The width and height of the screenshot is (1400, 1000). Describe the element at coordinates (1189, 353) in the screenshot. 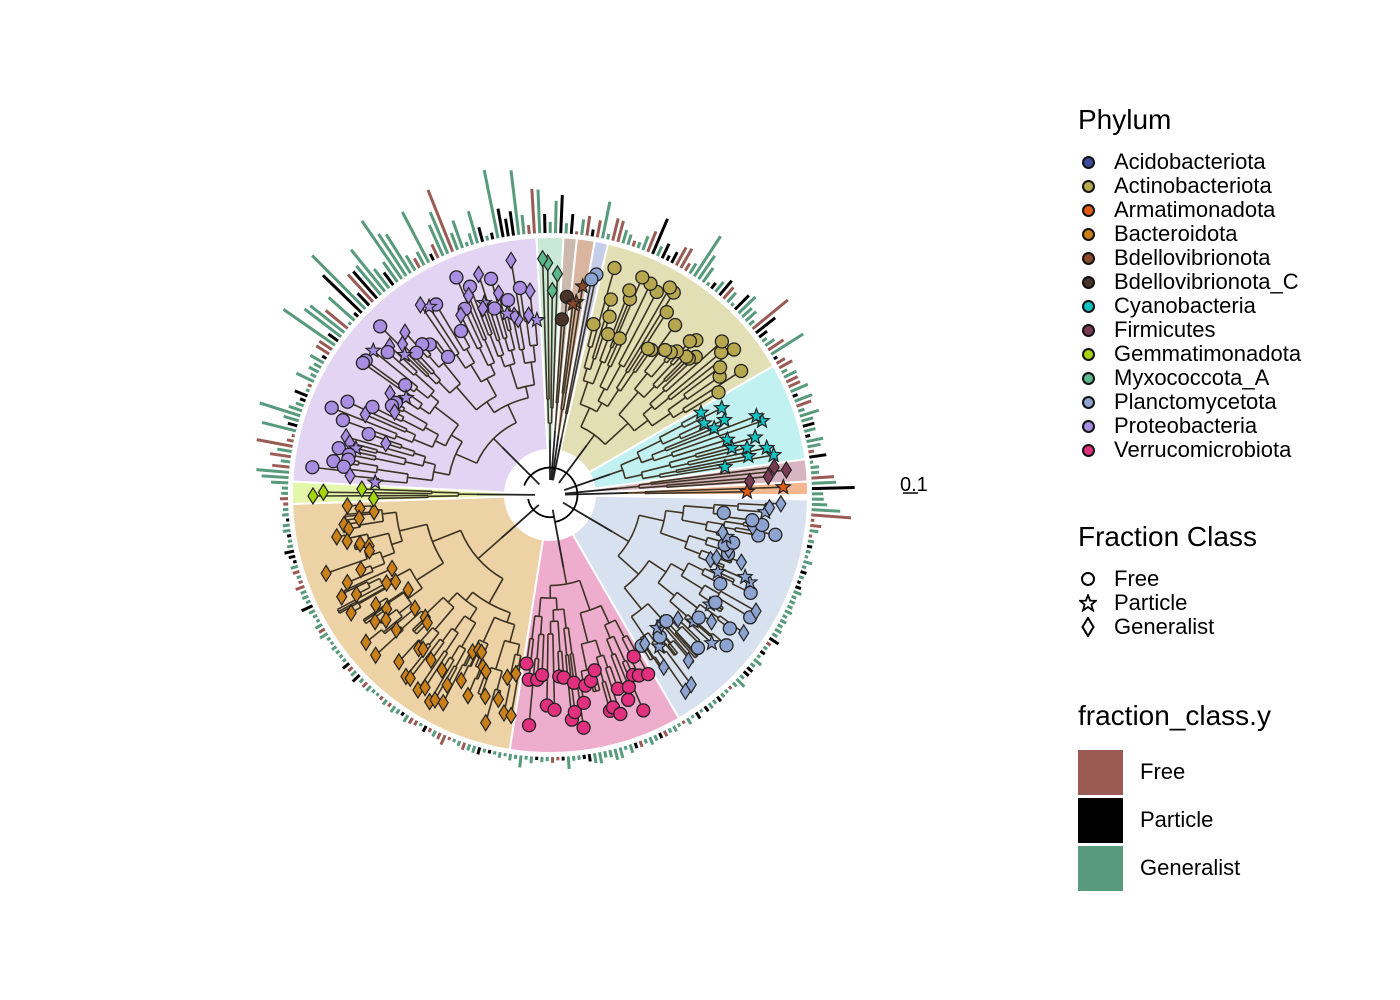

I see `legend-item-gemmatimonadota: Gemmatimonadota` at that location.